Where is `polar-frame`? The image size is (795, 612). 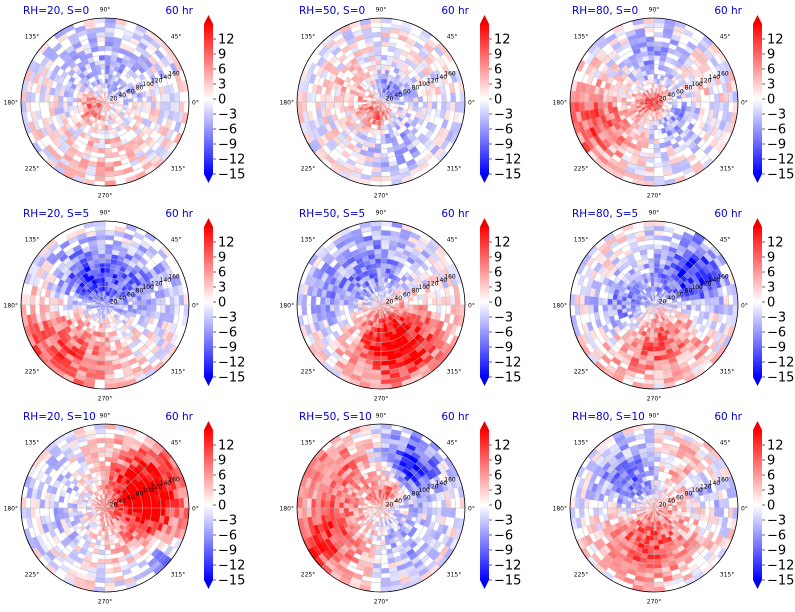 polar-frame is located at coordinates (654, 102).